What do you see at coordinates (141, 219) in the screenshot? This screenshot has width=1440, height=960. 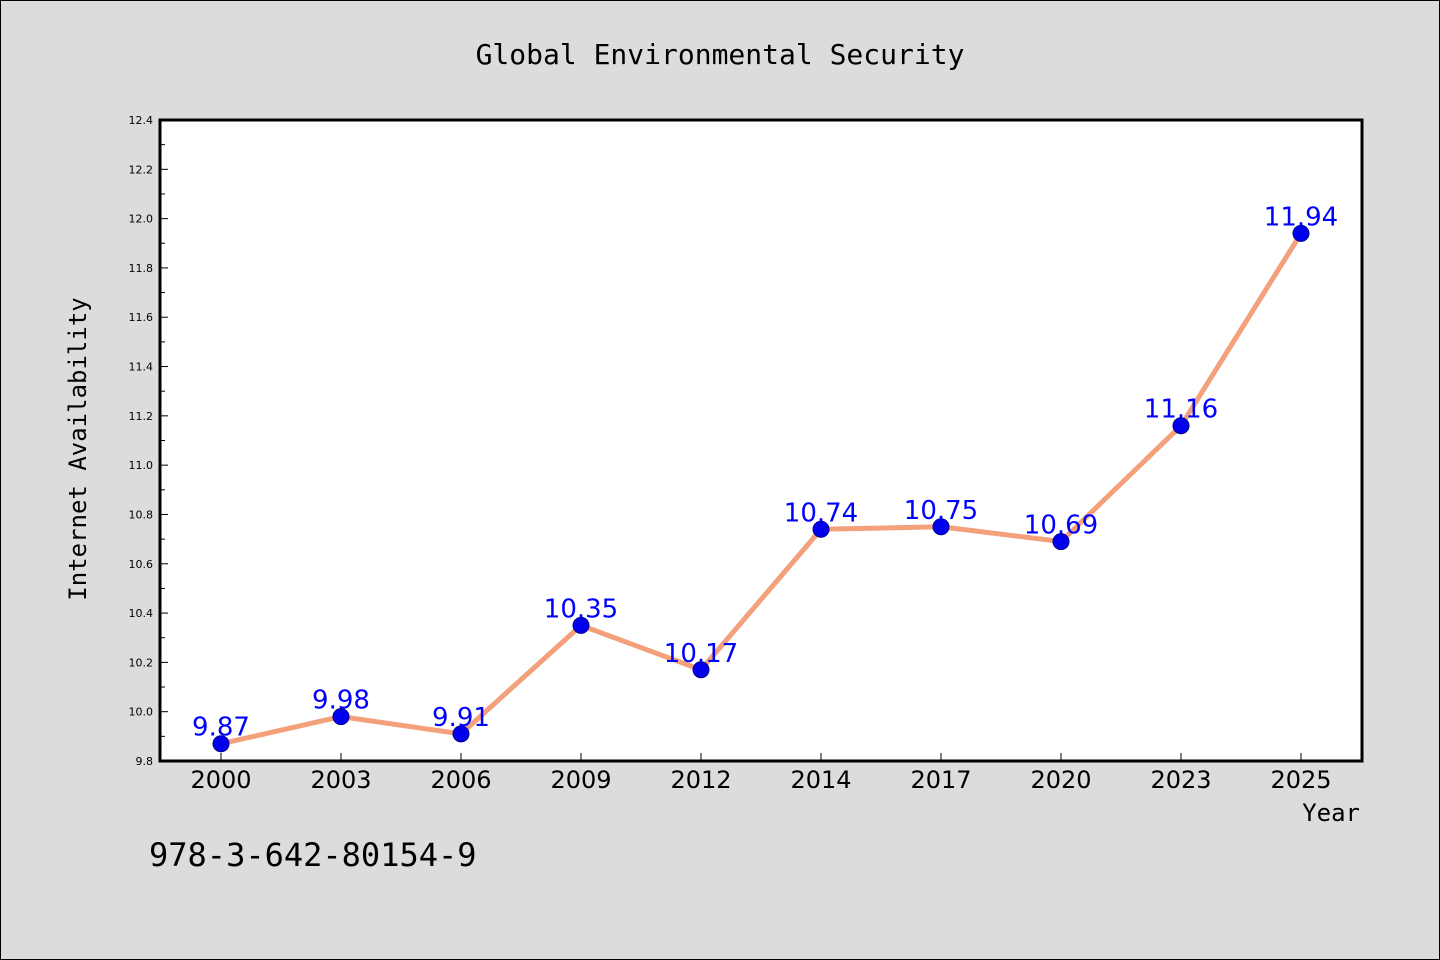 I see `y-tick-label: 12.0` at bounding box center [141, 219].